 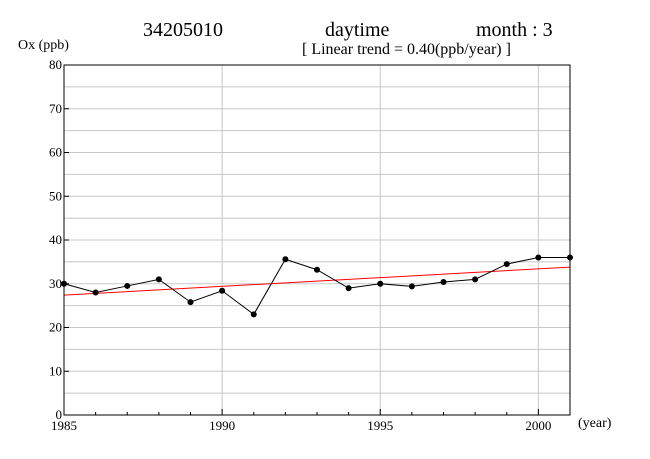 I want to click on y-tick-label: 0, so click(x=59, y=414).